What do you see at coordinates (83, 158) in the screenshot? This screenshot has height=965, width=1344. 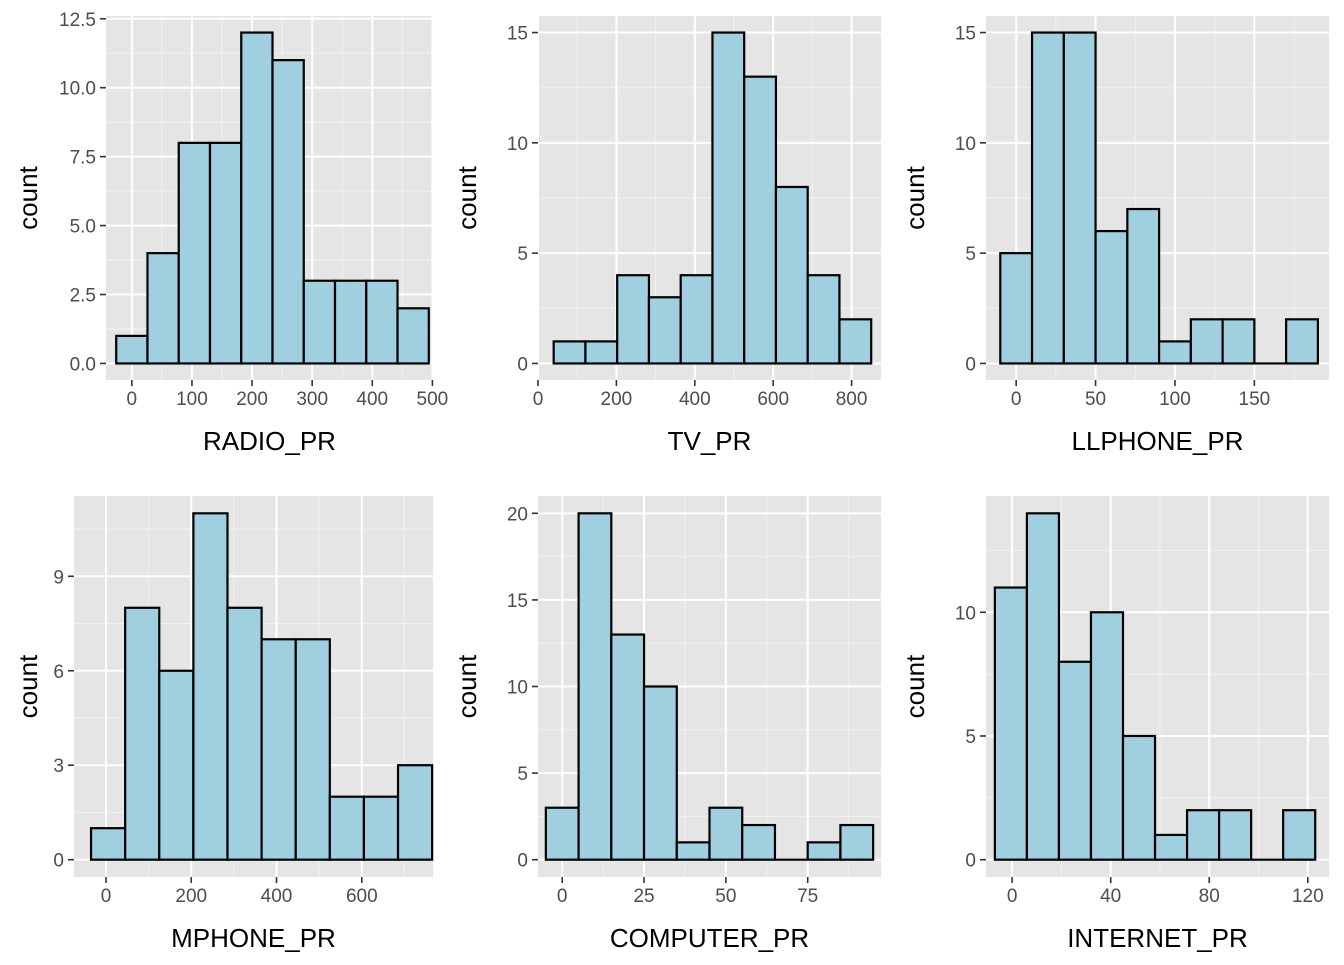 I see `y-tick-label: 7.5` at bounding box center [83, 158].